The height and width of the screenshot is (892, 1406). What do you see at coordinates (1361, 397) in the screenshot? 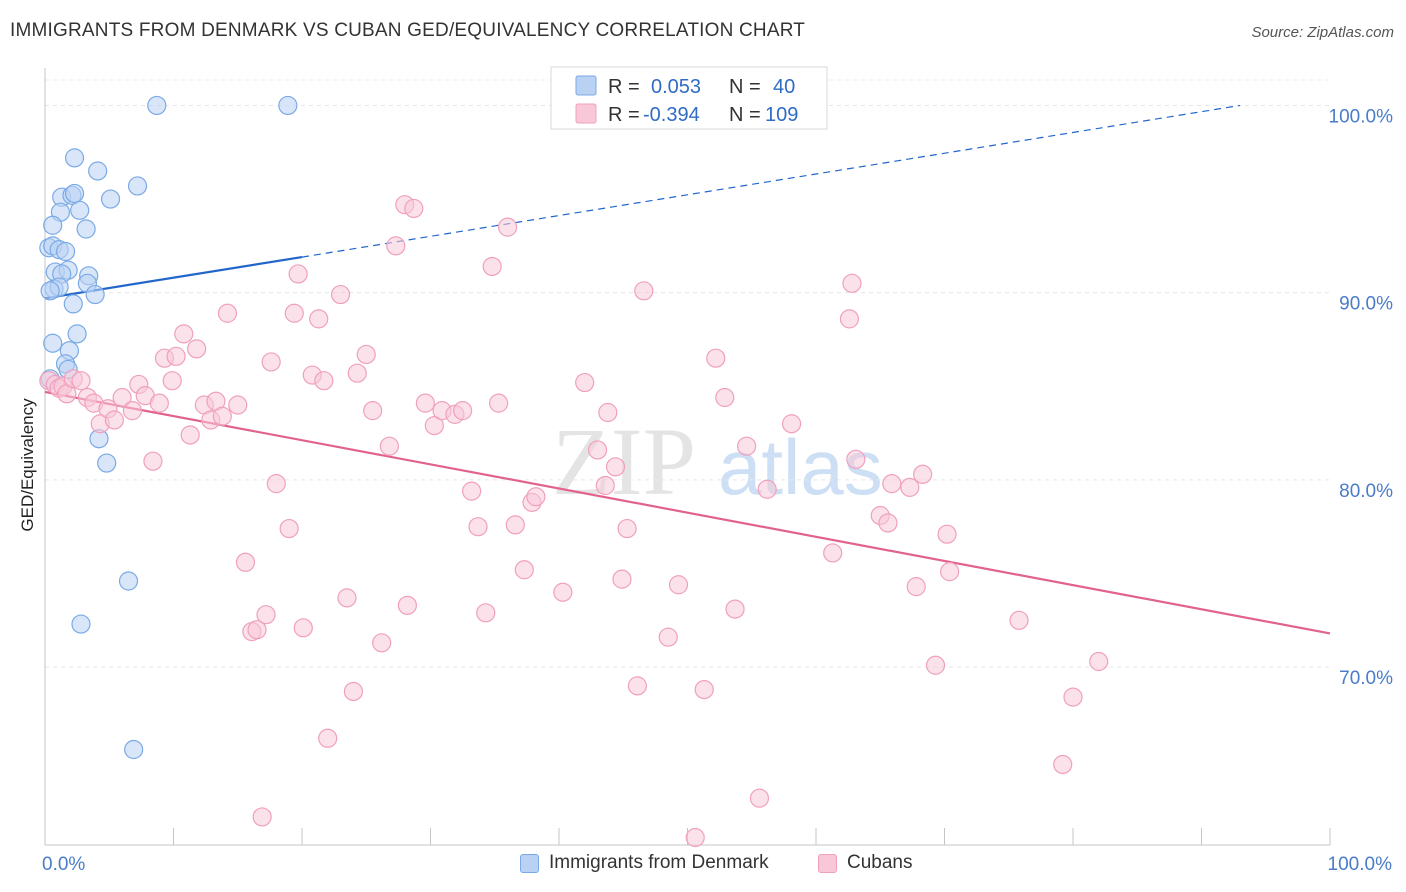
I see `y-tick-labels: 70.0% 80.0% 90.0% 100.0%` at bounding box center [1361, 397].